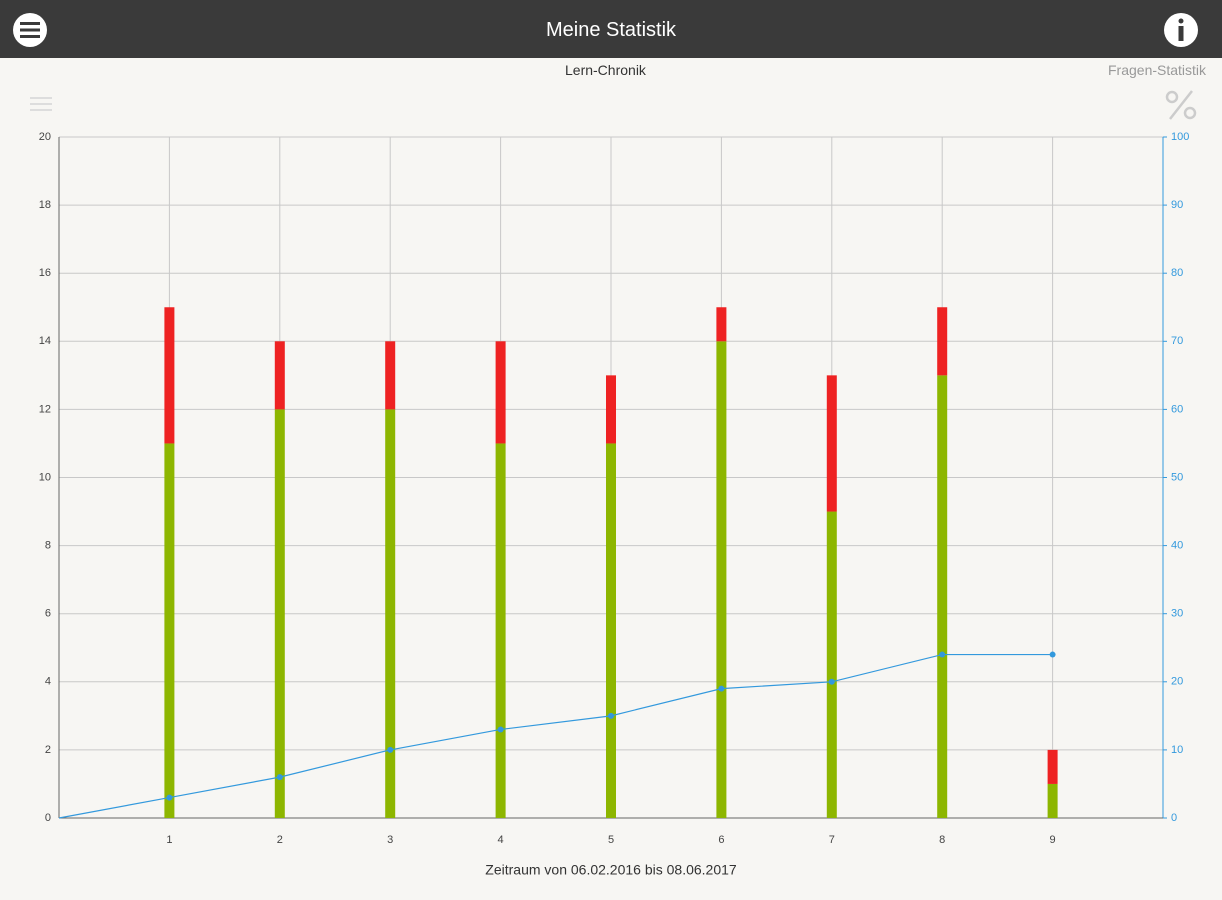  I want to click on x-tick-label: 1, so click(169, 840).